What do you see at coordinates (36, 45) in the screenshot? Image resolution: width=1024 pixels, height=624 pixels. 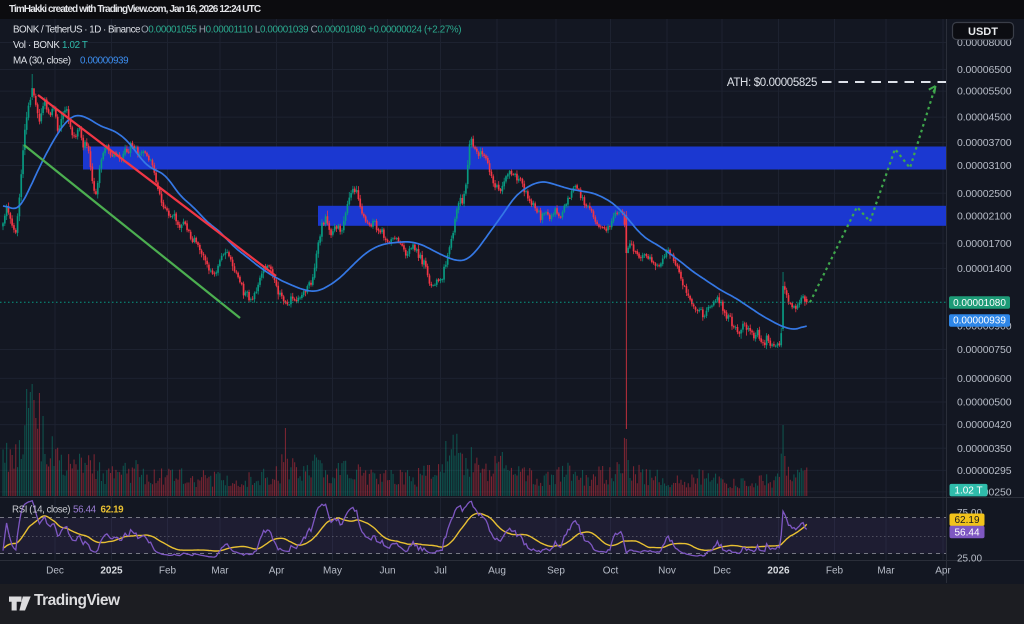 I see `svg-text: Vol · BONK` at bounding box center [36, 45].